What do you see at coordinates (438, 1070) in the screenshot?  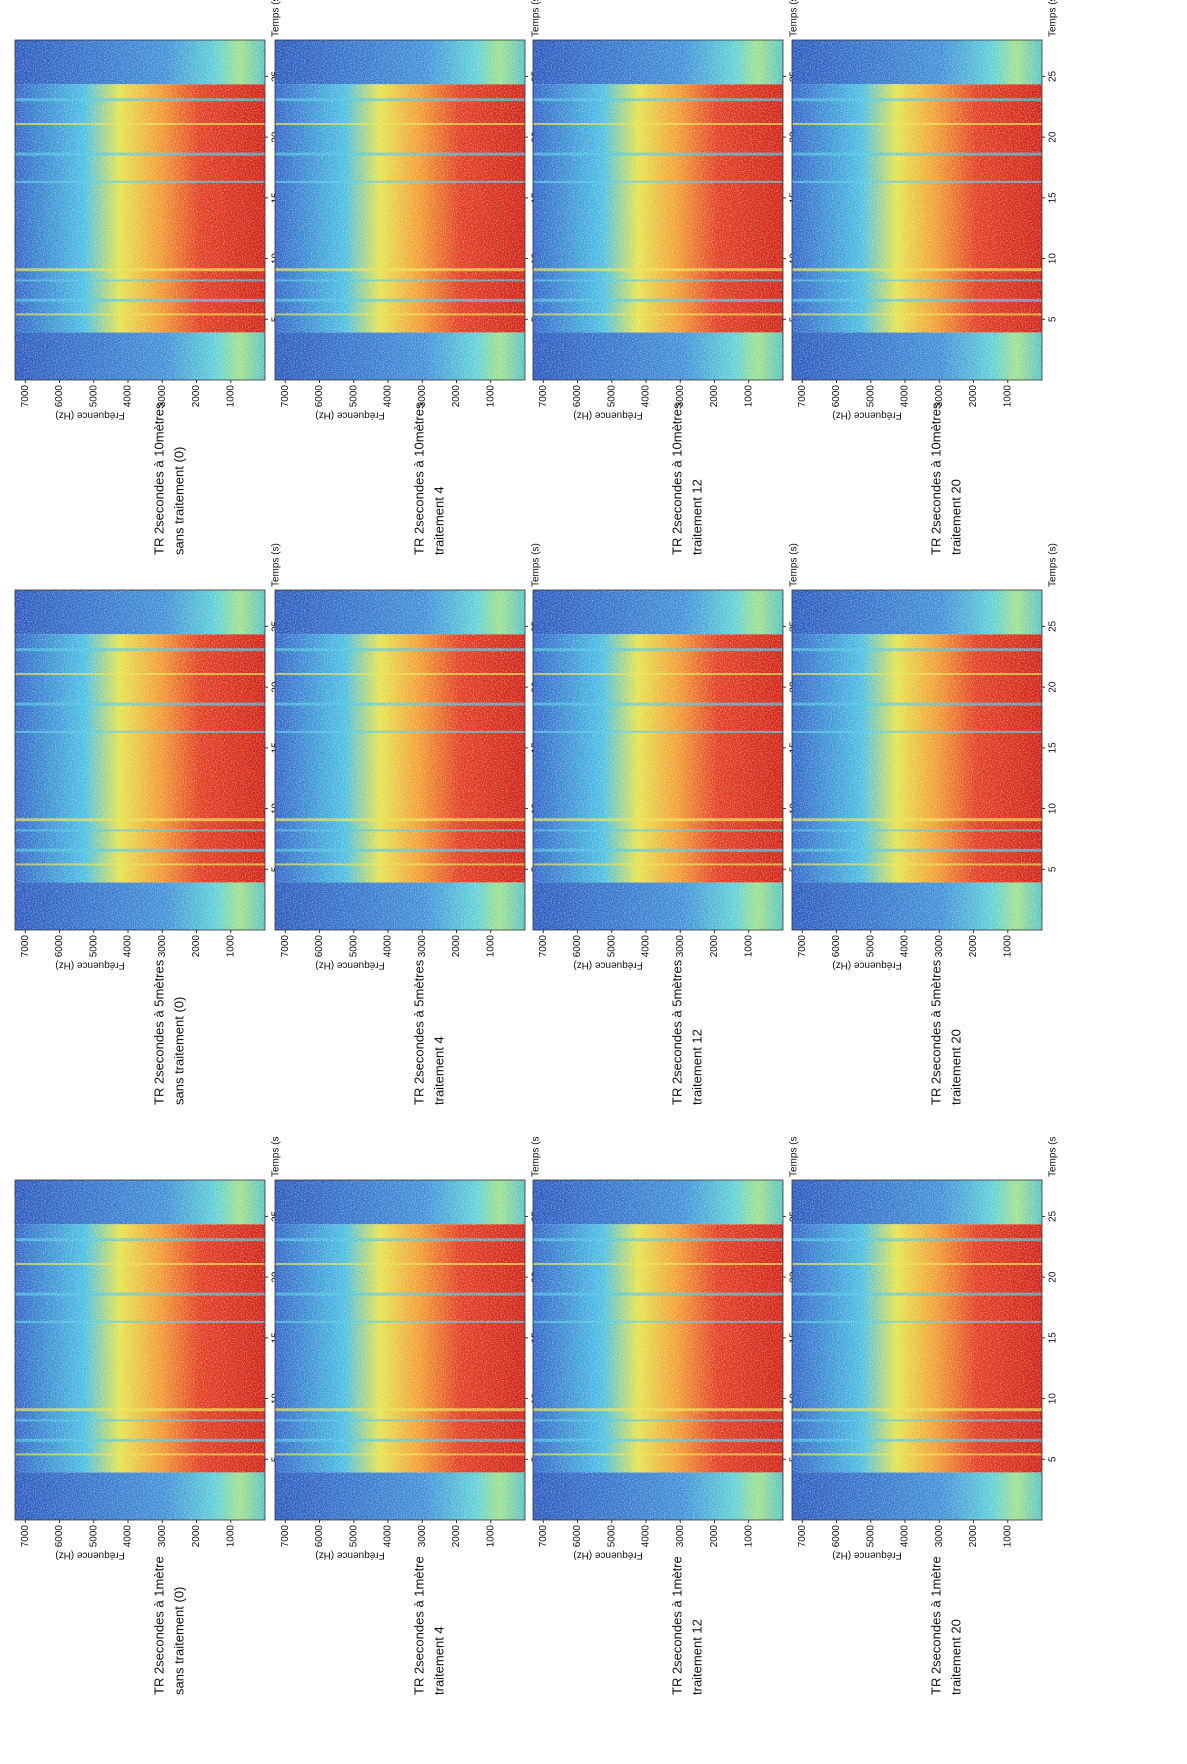 I see `panel-caption: traitement 4` at bounding box center [438, 1070].